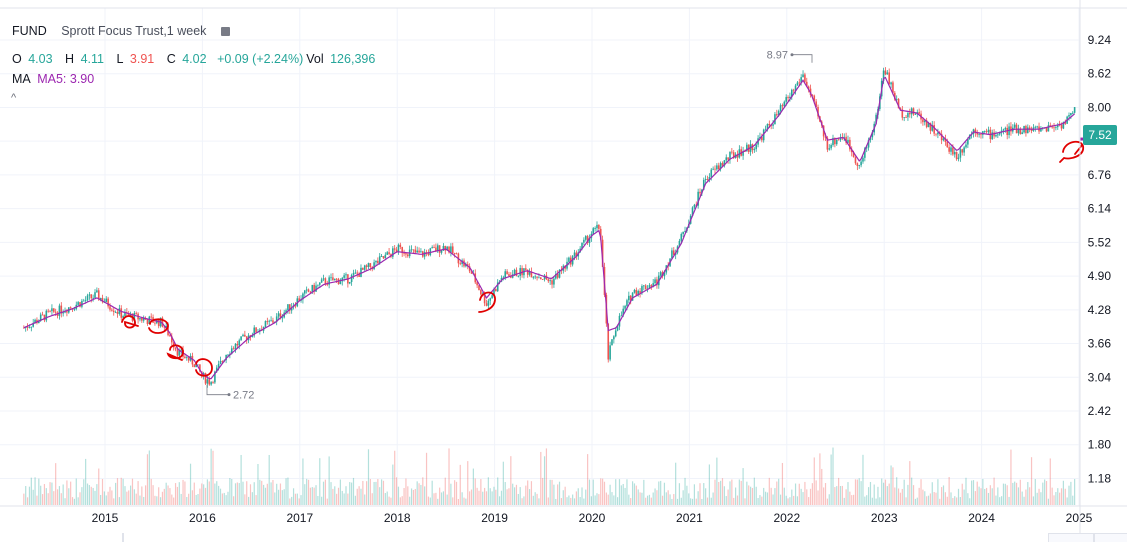  Describe the element at coordinates (225, 31) in the screenshot. I see `settings-icon` at that location.